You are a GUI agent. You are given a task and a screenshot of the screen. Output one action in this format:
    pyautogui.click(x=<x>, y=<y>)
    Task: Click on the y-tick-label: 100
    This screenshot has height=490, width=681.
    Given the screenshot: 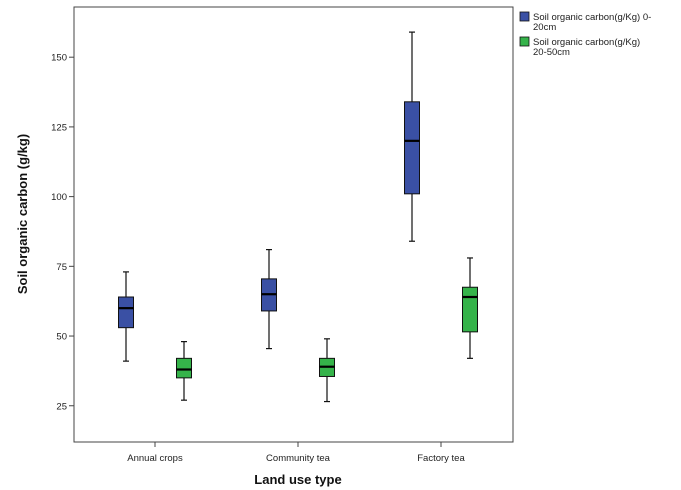 What is the action you would take?
    pyautogui.click(x=59, y=197)
    